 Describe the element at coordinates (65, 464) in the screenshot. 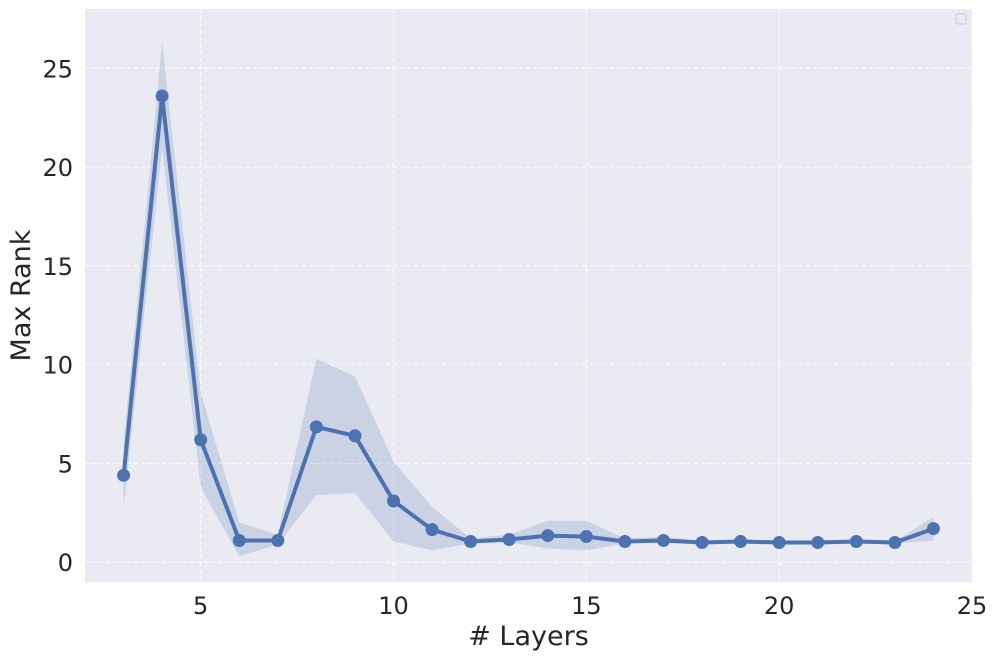

I see `y-tick-label: 5` at that location.